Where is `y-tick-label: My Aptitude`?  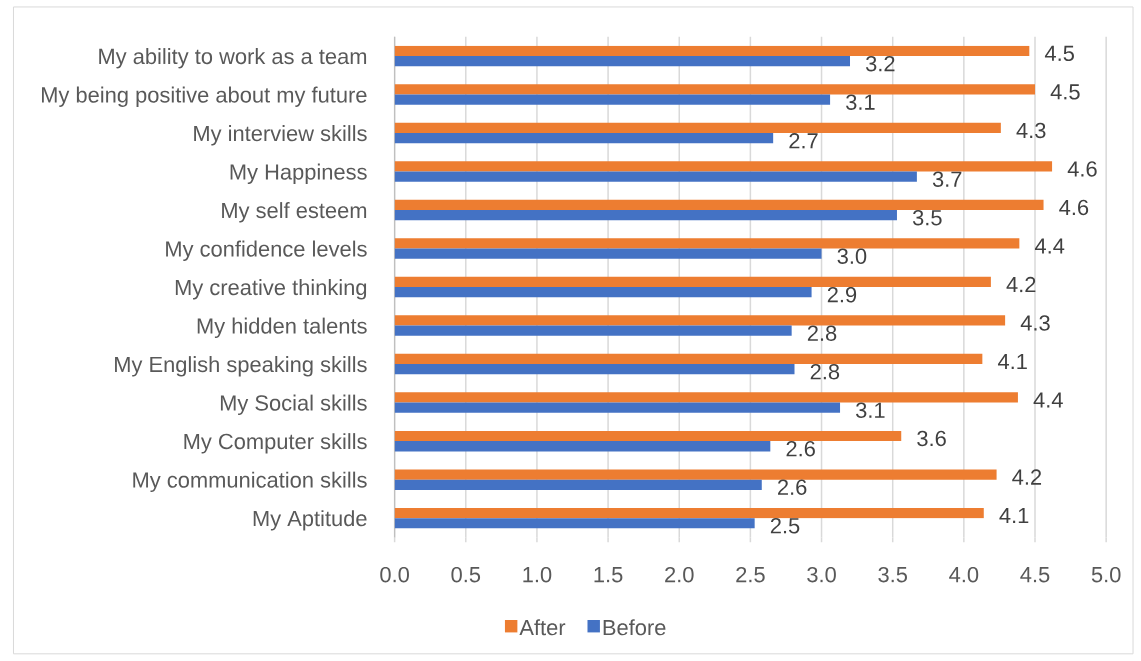
y-tick-label: My Aptitude is located at coordinates (310, 520).